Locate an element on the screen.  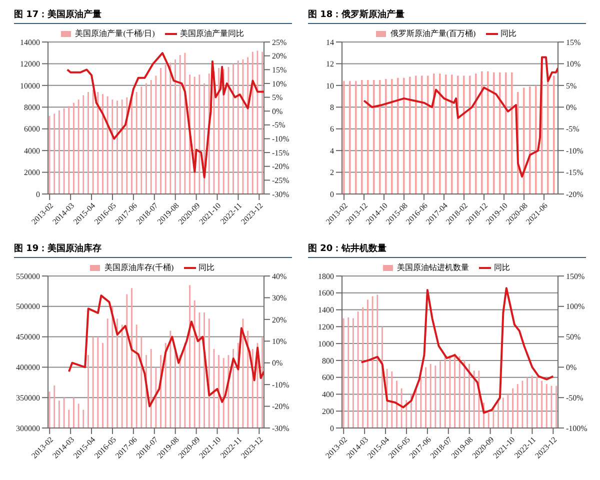
y-tick-label: 2000 is located at coordinates (32, 173).